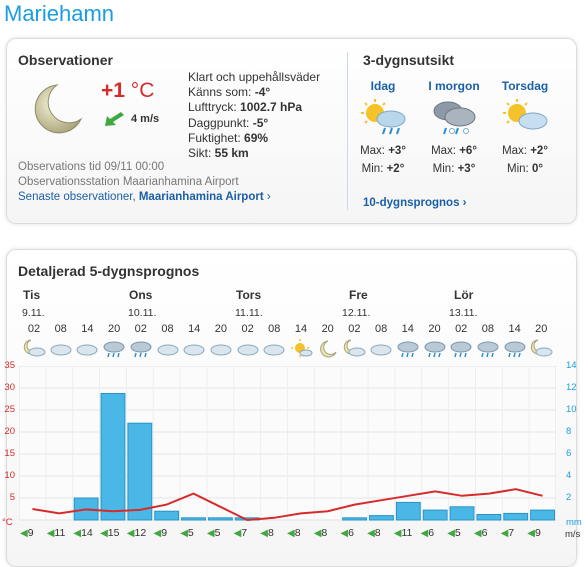  Describe the element at coordinates (347, 131) in the screenshot. I see `panel-divider` at that location.